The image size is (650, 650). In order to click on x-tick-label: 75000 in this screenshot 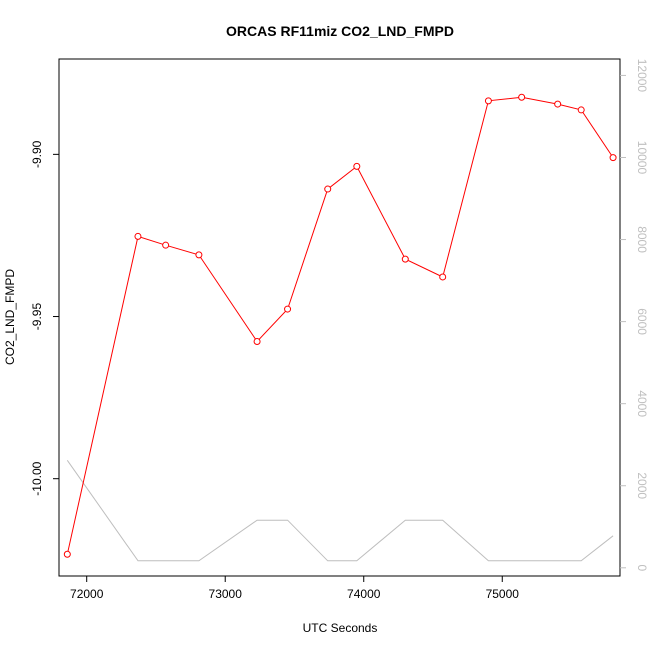, I will do `click(503, 594)`.